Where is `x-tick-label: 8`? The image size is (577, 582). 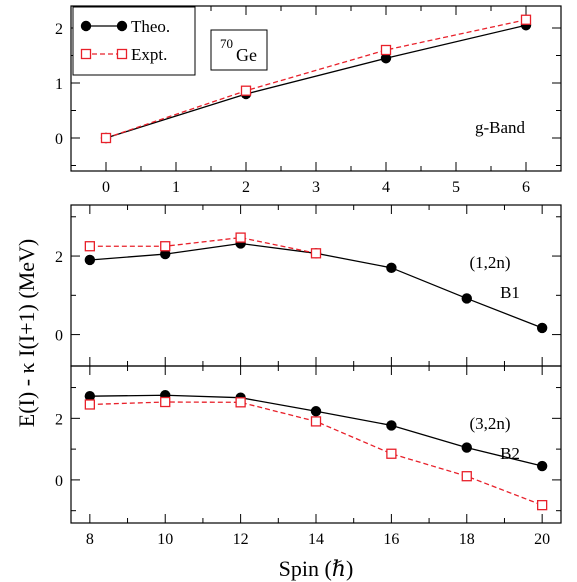
x-tick-label: 8 is located at coordinates (90, 539).